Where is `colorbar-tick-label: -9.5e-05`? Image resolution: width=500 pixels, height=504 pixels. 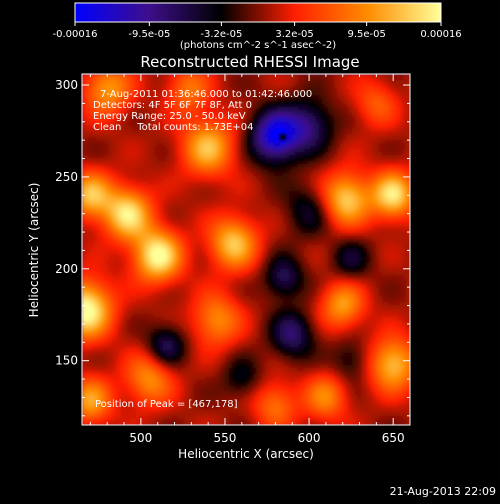
colorbar-tick-label: -9.5e-05 is located at coordinates (149, 34).